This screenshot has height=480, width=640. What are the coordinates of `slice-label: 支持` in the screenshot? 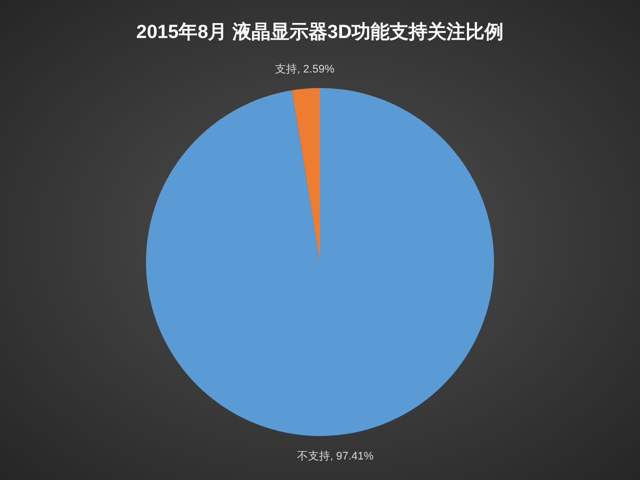 It's located at (286, 69).